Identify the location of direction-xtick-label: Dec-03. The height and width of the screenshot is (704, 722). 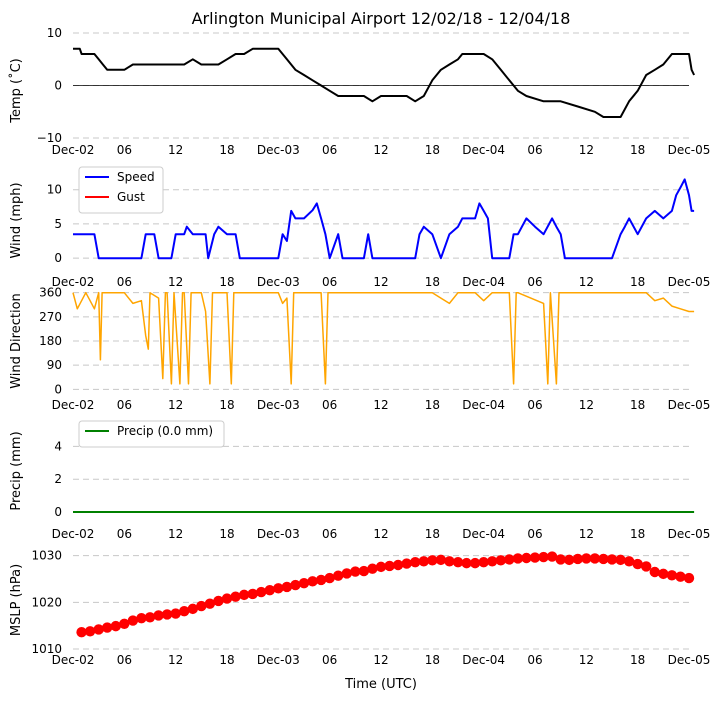
(278, 405).